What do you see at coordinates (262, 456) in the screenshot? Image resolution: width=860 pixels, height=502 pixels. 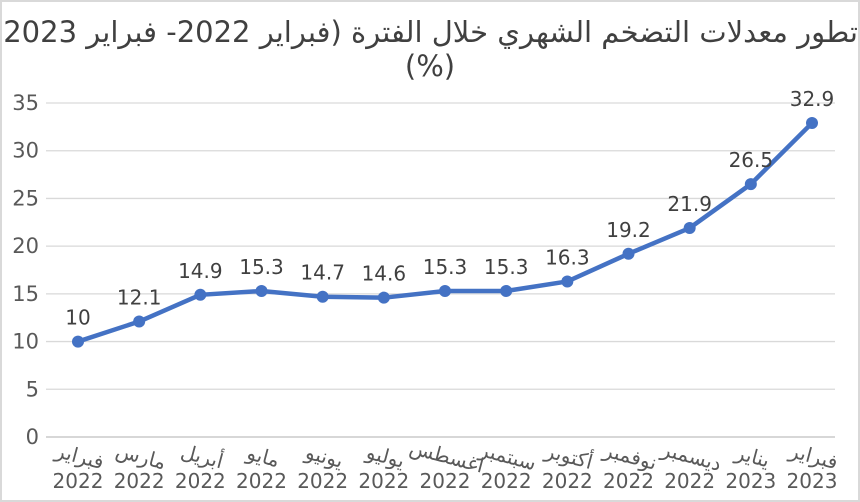 I see `x-axis-label-month: مايو` at bounding box center [262, 456].